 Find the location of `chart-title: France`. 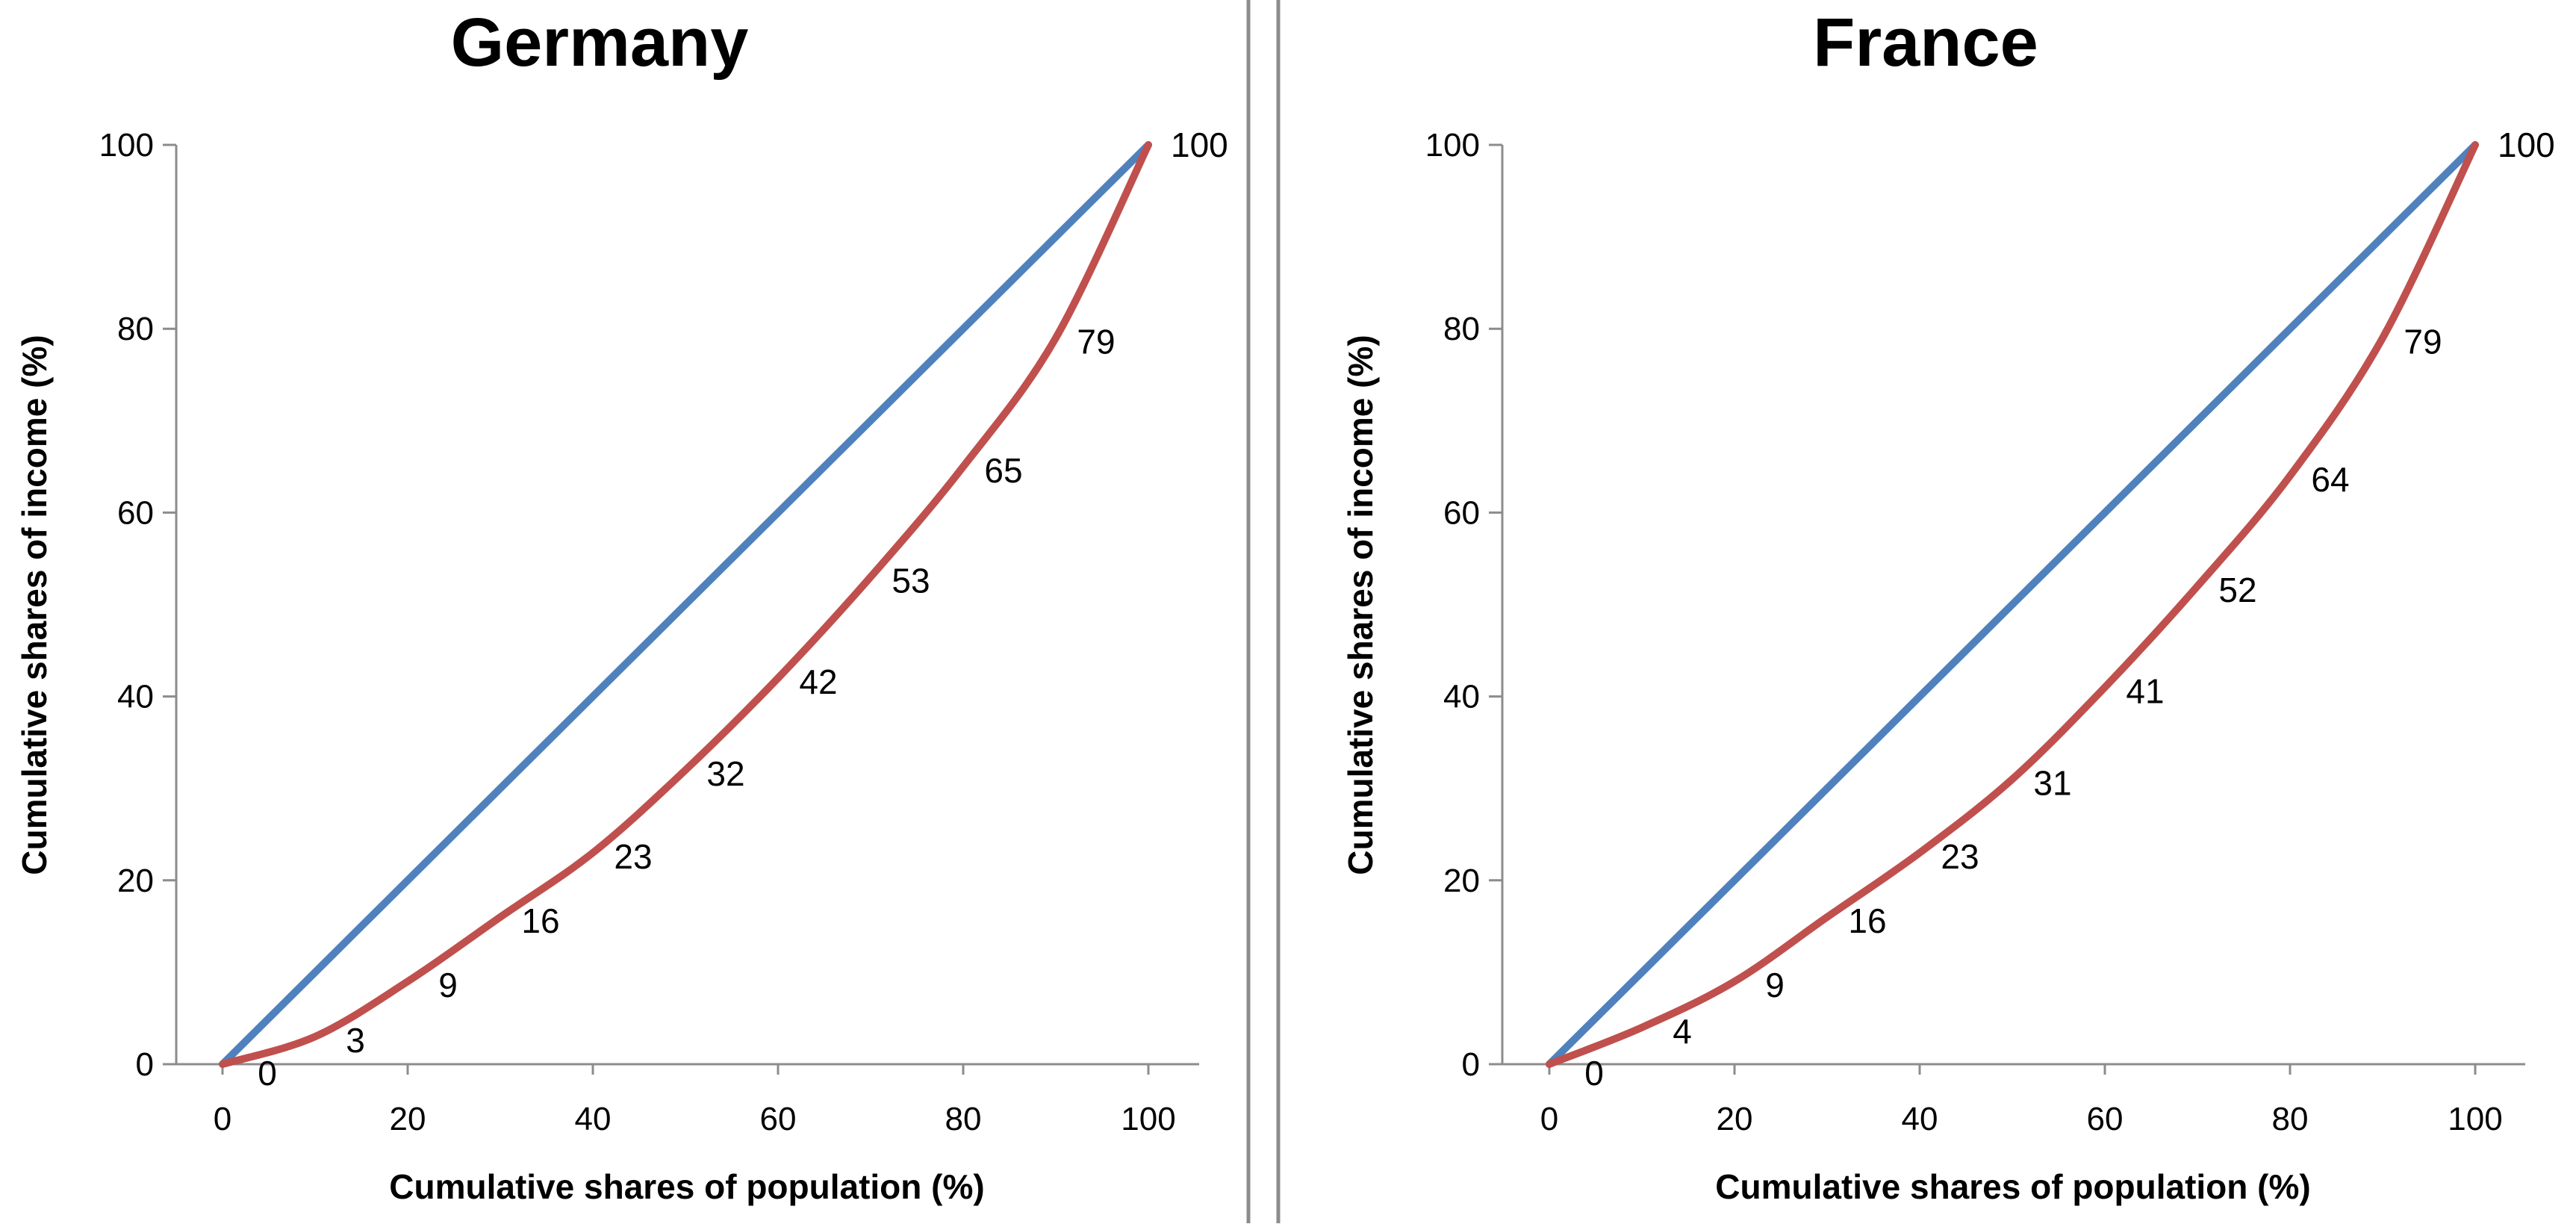

chart-title: France is located at coordinates (1925, 42).